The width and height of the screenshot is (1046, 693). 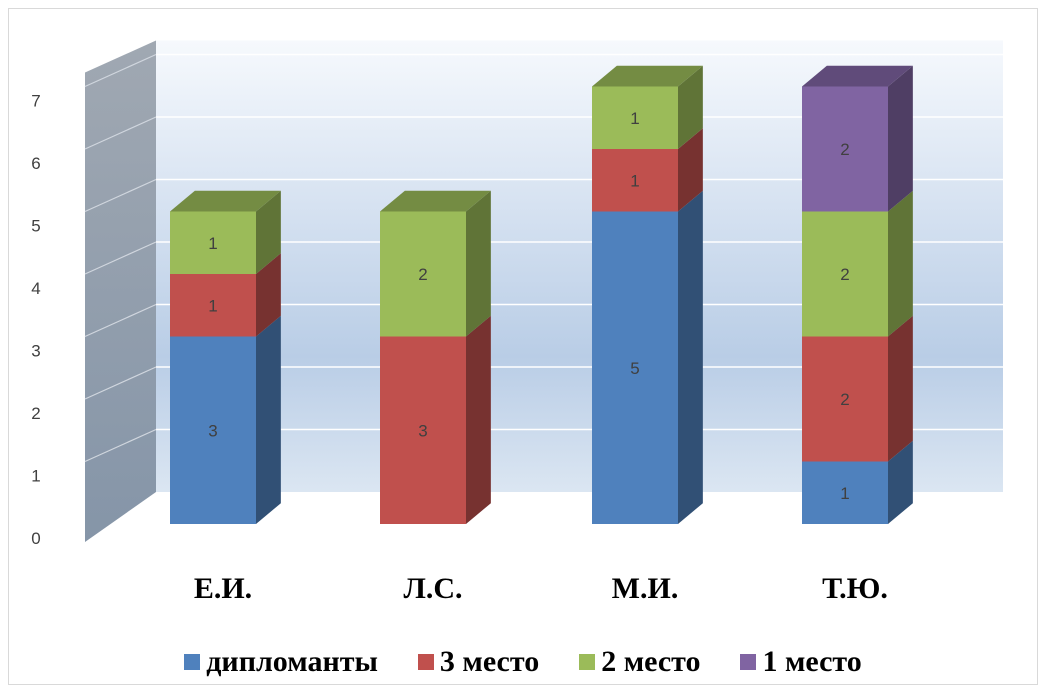 I want to click on legend-label: 2 место, so click(x=651, y=661).